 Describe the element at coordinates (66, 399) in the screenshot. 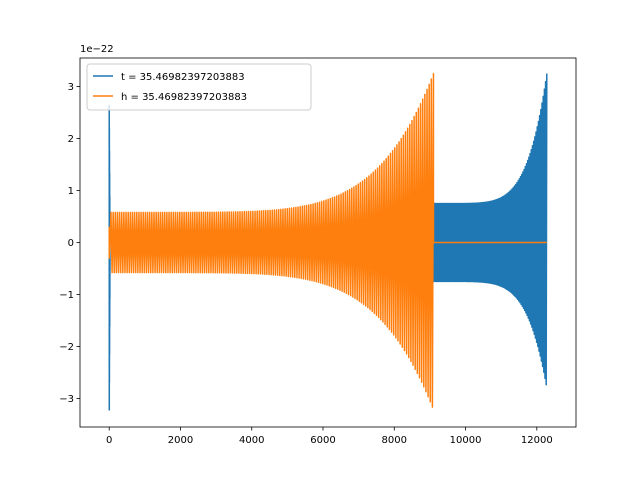

I see `y-tick-label: −3` at that location.